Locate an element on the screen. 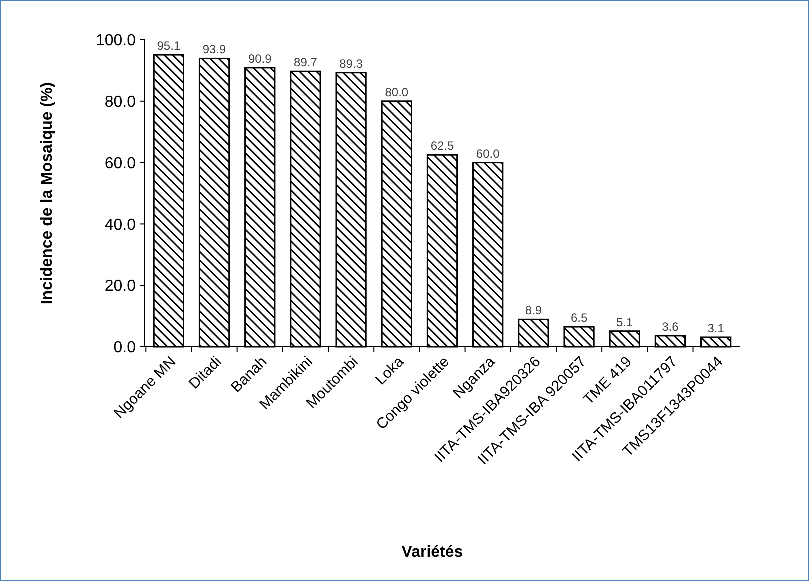 The image size is (810, 582). data-label: 62.5 is located at coordinates (442, 146).